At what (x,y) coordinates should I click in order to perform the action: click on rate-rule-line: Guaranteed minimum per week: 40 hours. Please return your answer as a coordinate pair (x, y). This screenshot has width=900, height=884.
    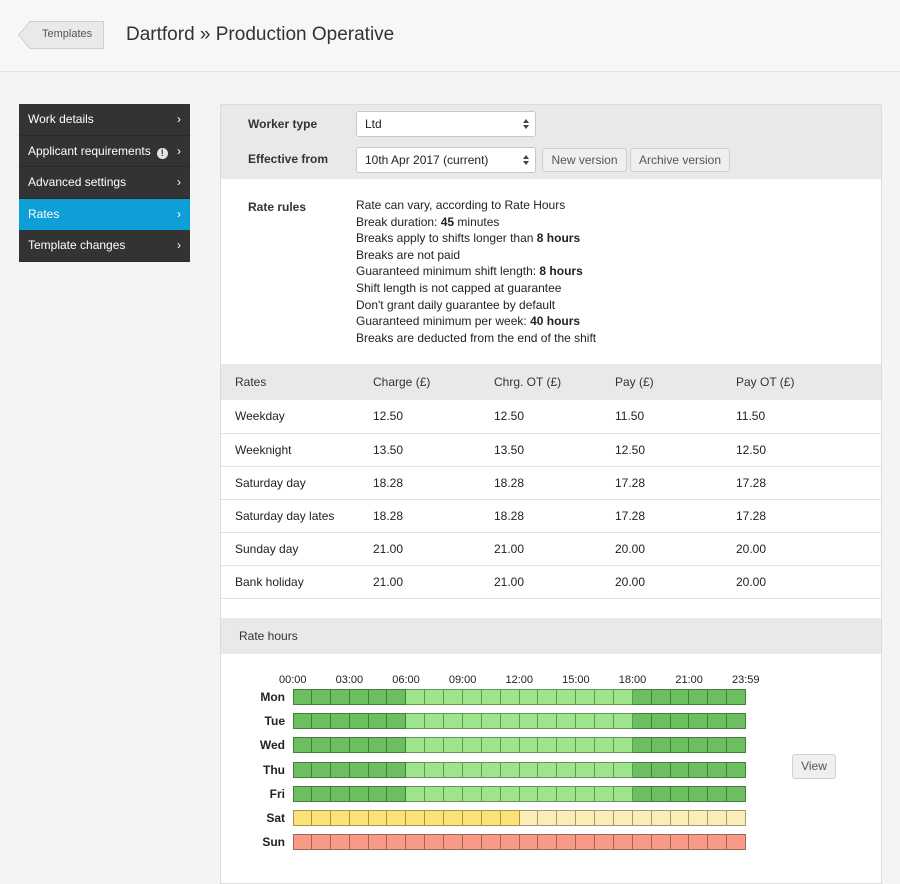
    Looking at the image, I should click on (476, 321).